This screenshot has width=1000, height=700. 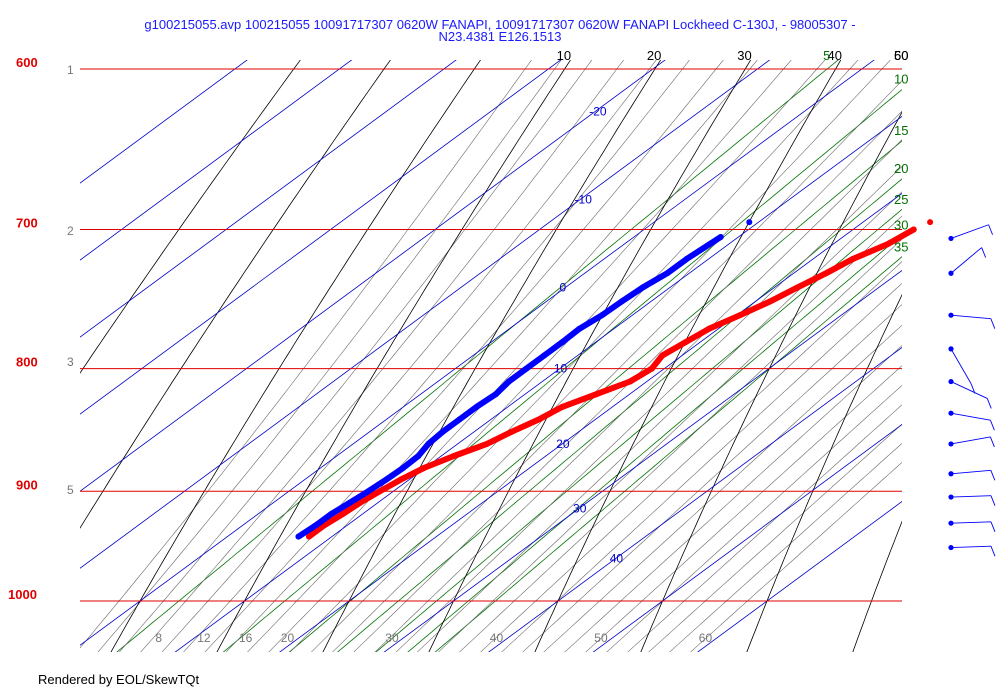 I want to click on wind-barbs, so click(x=972, y=390).